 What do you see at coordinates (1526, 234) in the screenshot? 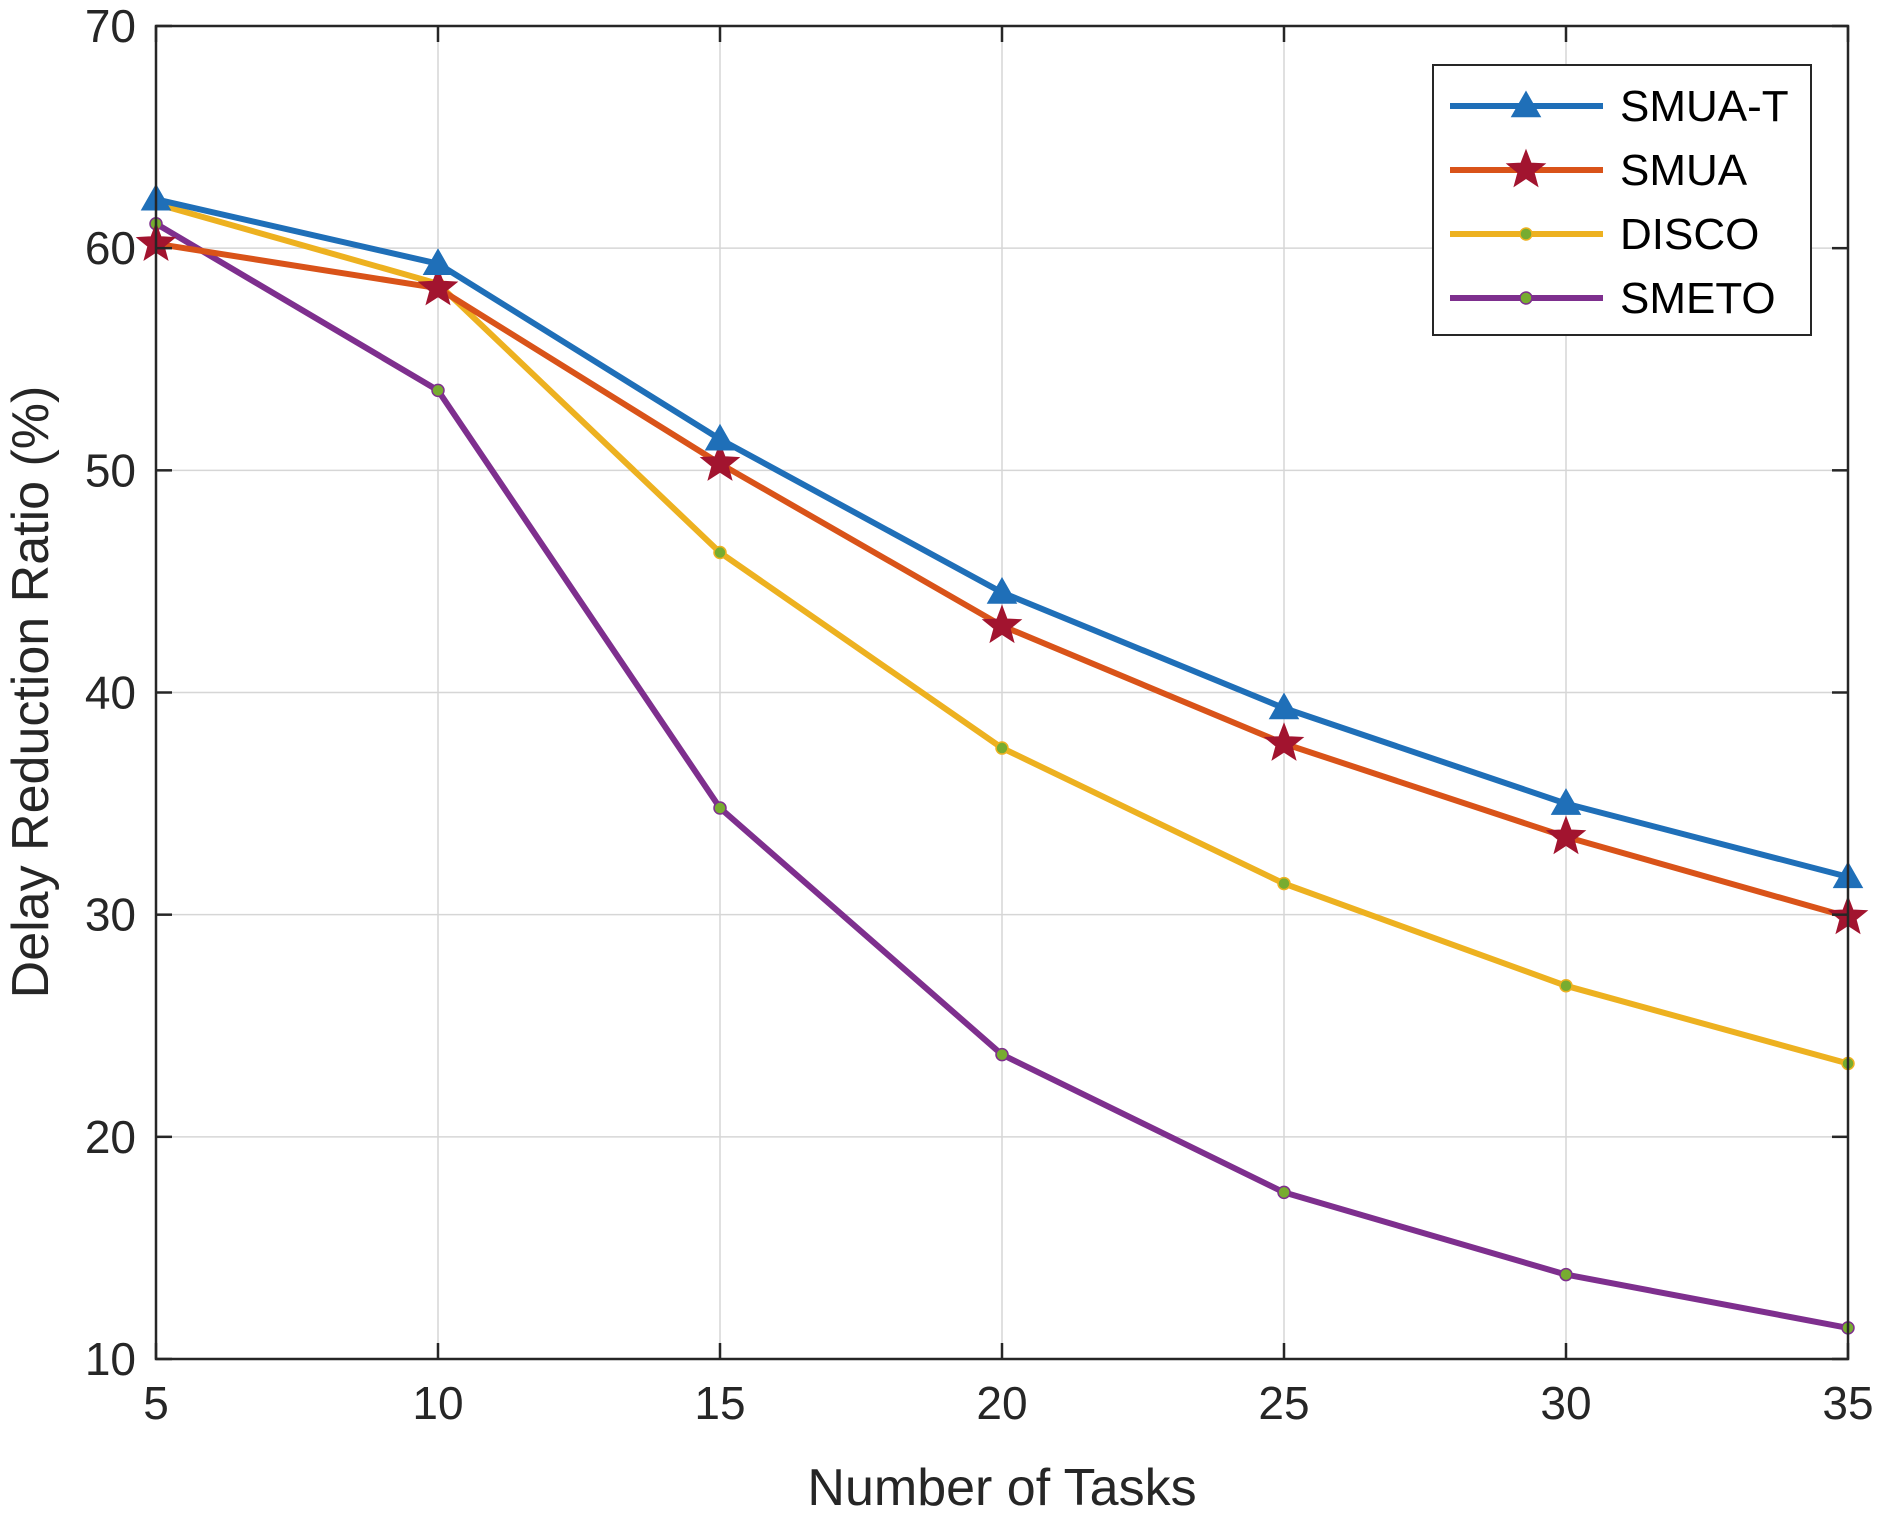
I see `legend-marker-disco` at bounding box center [1526, 234].